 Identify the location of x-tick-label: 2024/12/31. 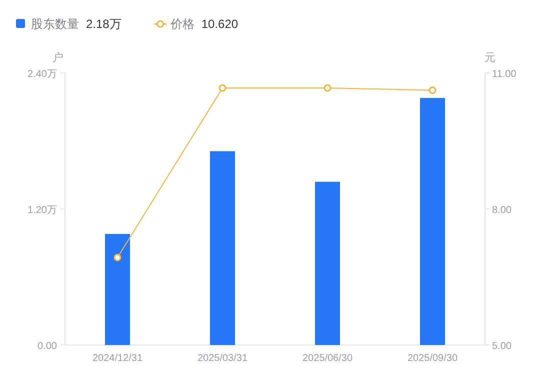
(117, 358).